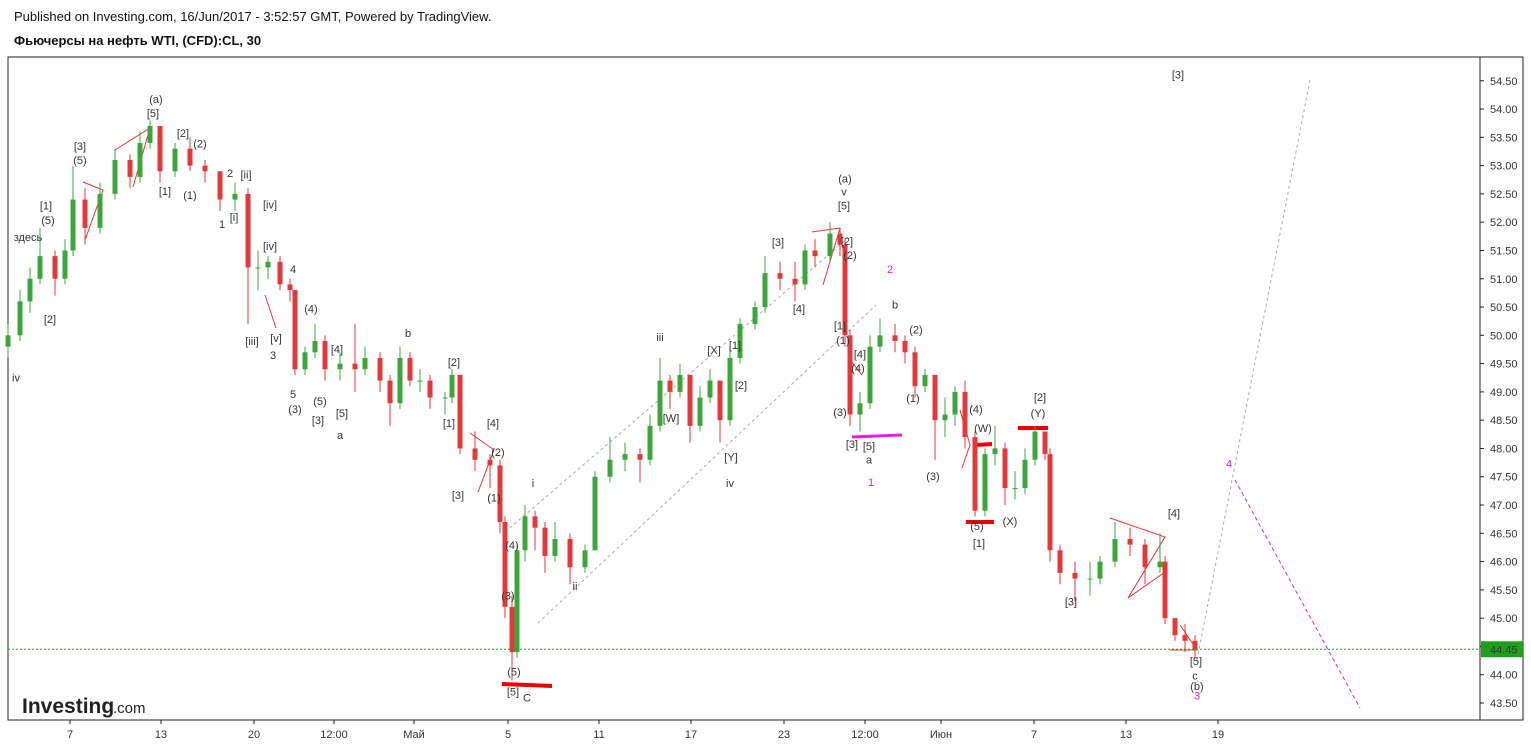 This screenshot has width=1531, height=747. Describe the element at coordinates (890, 270) in the screenshot. I see `wave-label: 2` at that location.